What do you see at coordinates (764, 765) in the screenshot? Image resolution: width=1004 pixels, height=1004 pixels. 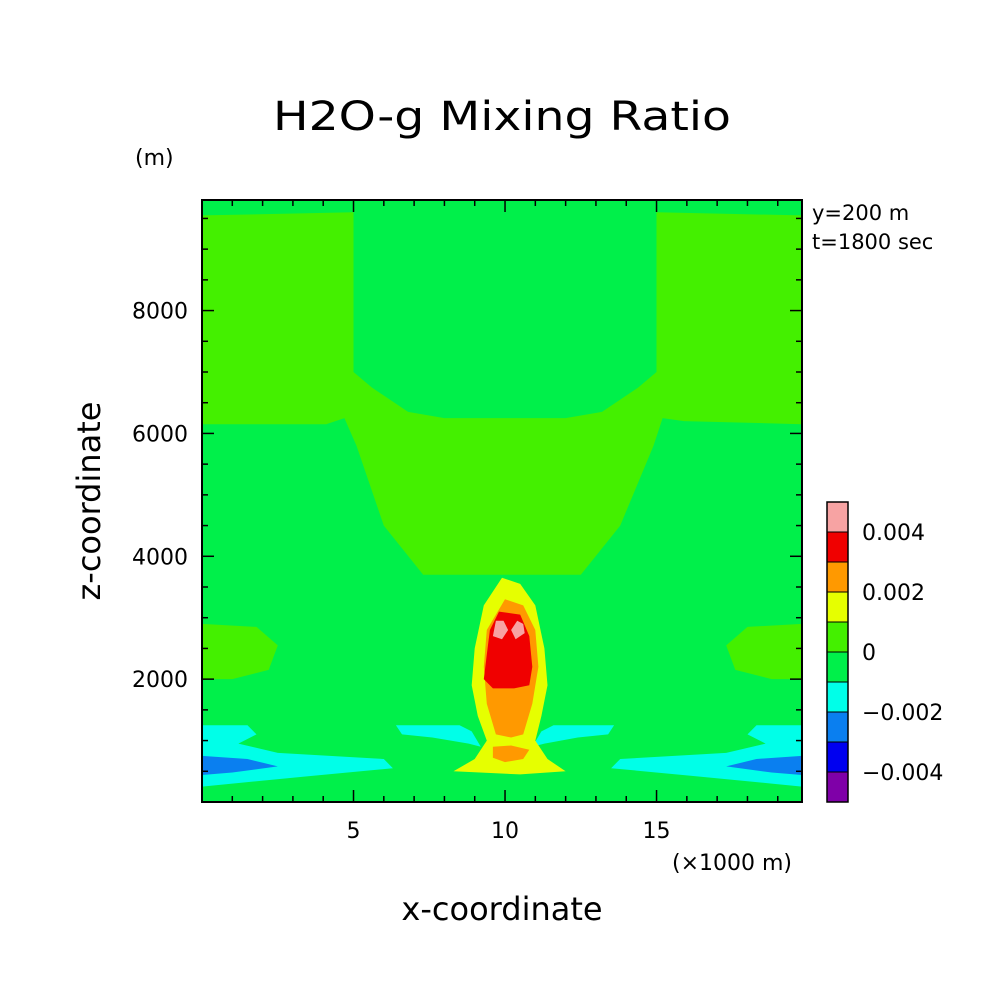 I see `contour-right-dry-core` at bounding box center [764, 765].